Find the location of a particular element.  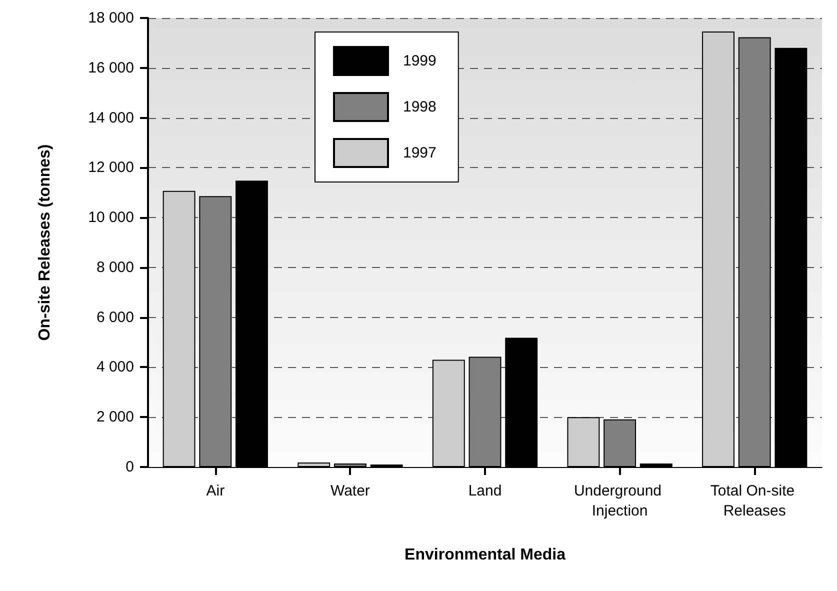

legend-label: 1997 is located at coordinates (419, 153).